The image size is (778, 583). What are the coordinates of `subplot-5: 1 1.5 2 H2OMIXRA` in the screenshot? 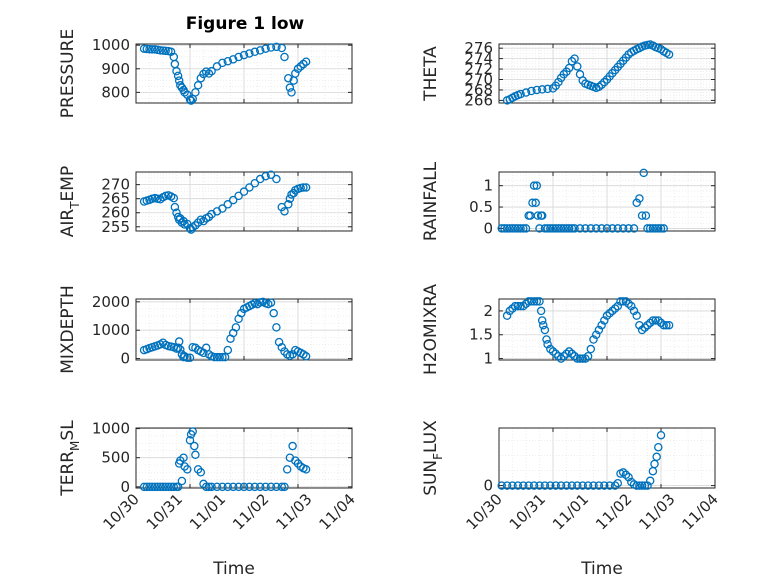 It's located at (568, 329).